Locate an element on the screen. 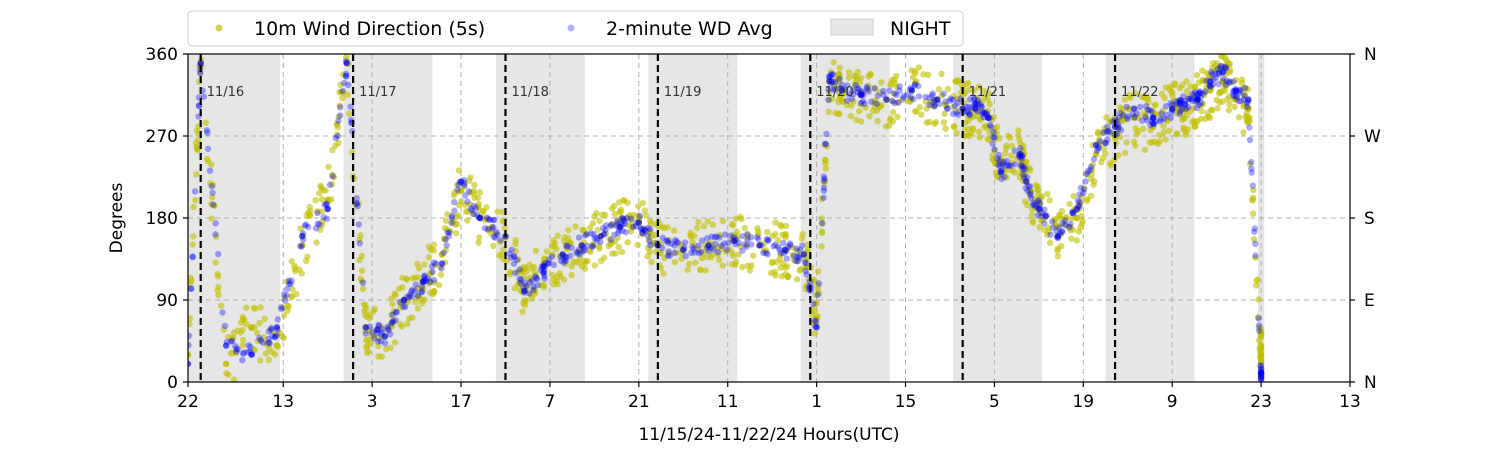  x-tick-label: 22 is located at coordinates (188, 402).